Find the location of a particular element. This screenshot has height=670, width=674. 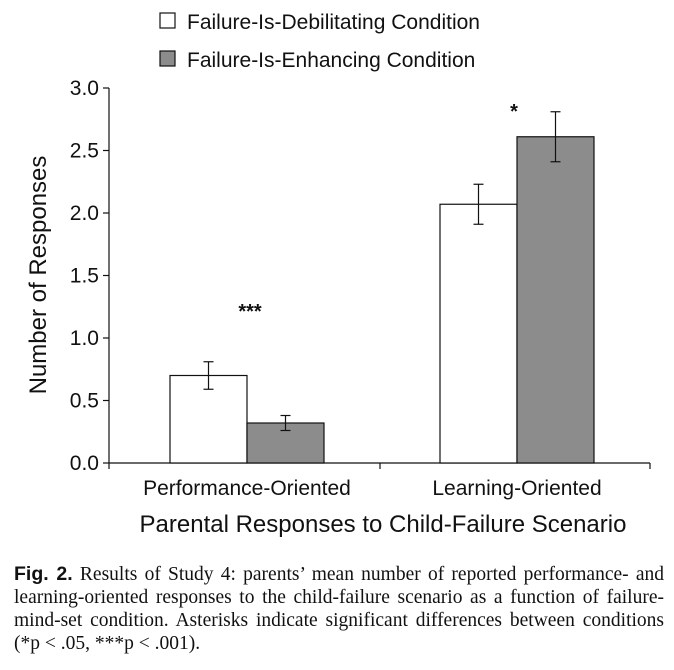

x-axis: Performance-Oriented Learning-Oriented is located at coordinates (379, 481).